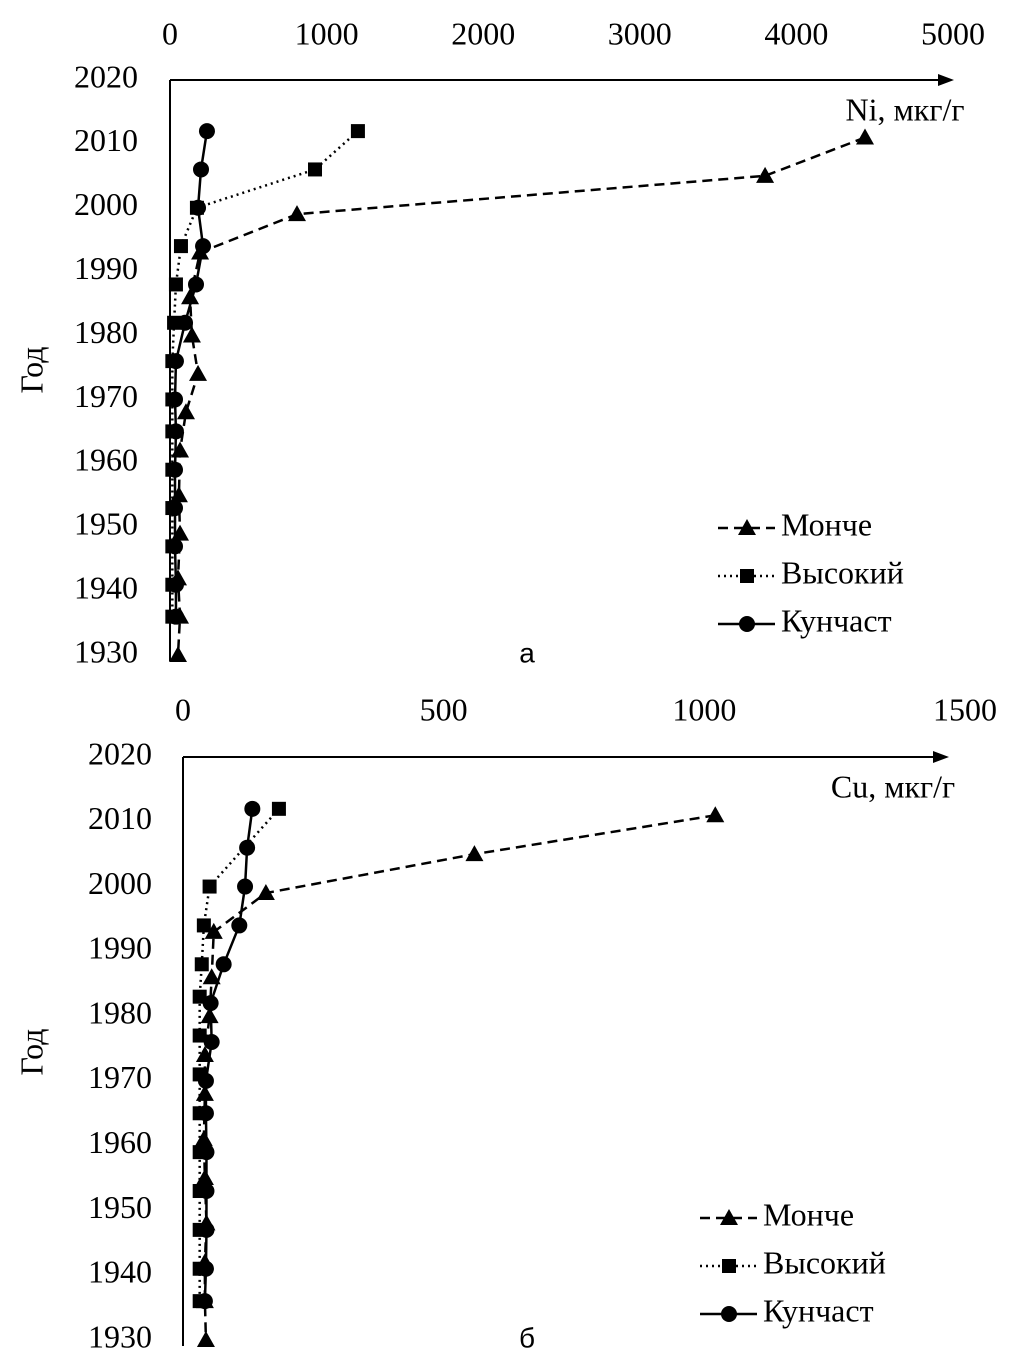 This screenshot has height=1372, width=1011. Describe the element at coordinates (796, 33) in the screenshot. I see `x-tick-label: 4000` at that location.